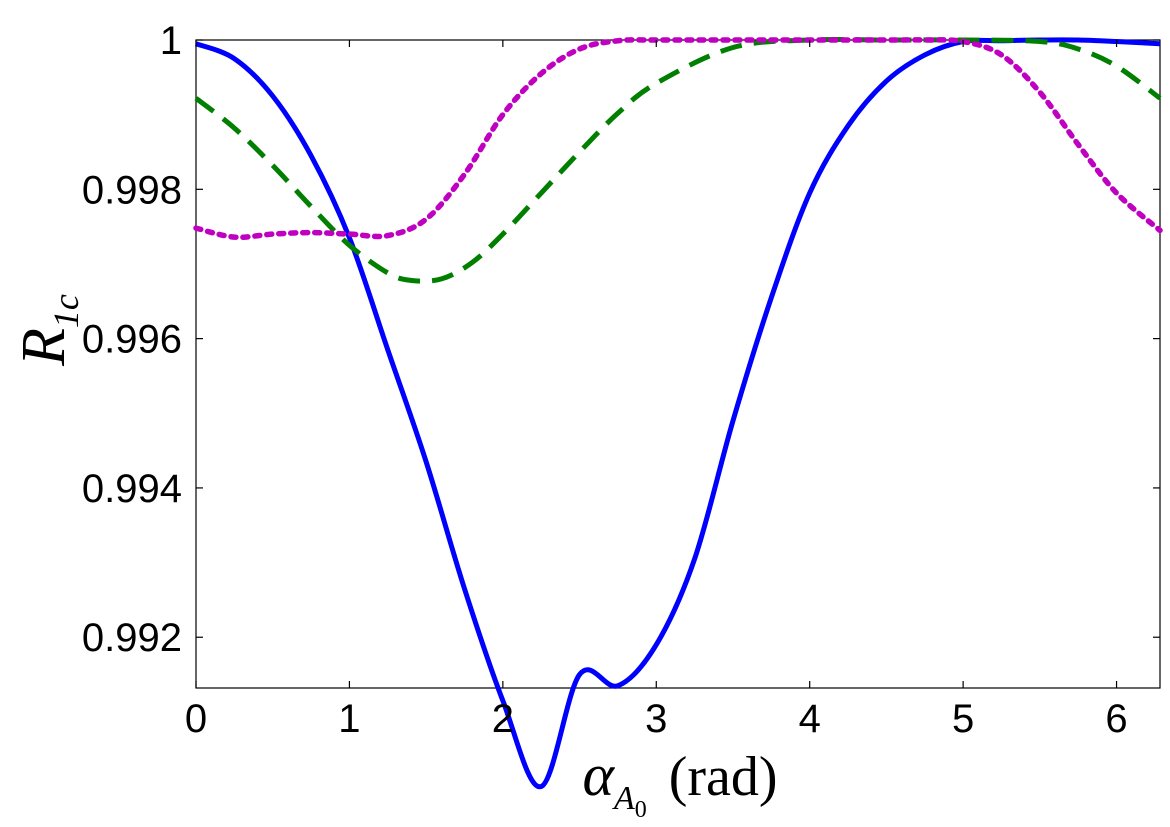  Describe the element at coordinates (132, 489) in the screenshot. I see `y-tick-label: 0.994` at that location.